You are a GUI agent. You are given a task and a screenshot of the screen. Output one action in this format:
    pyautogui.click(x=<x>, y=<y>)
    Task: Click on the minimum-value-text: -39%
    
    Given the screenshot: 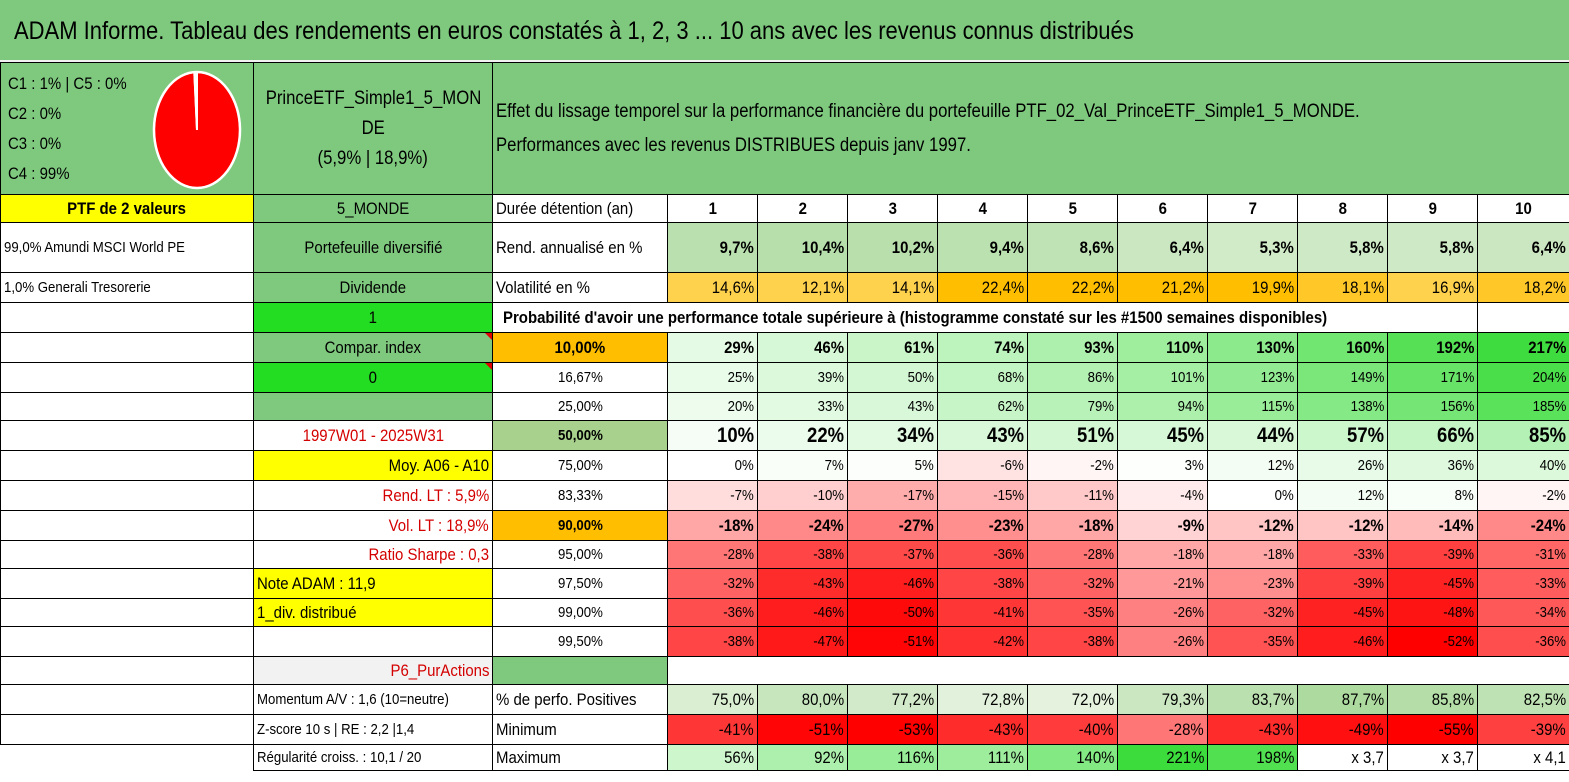 What is the action you would take?
    pyautogui.click(x=1548, y=729)
    